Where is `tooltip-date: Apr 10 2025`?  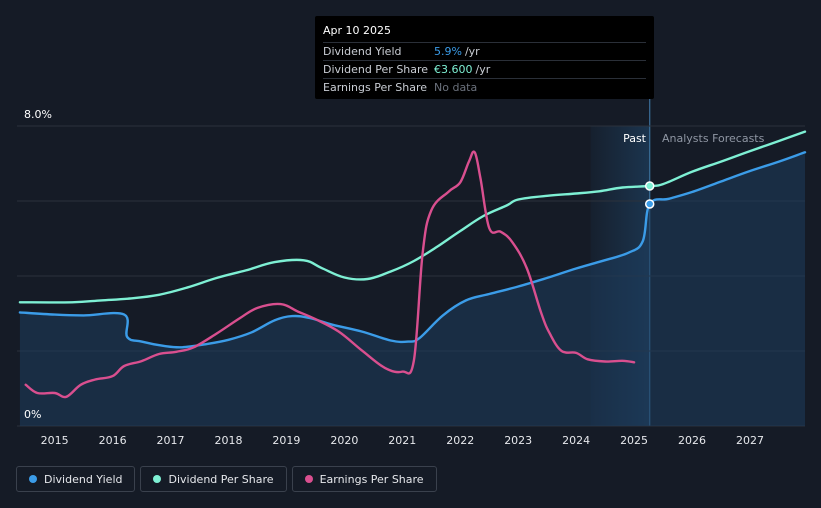
tooltip-date: Apr 10 2025 is located at coordinates (357, 30).